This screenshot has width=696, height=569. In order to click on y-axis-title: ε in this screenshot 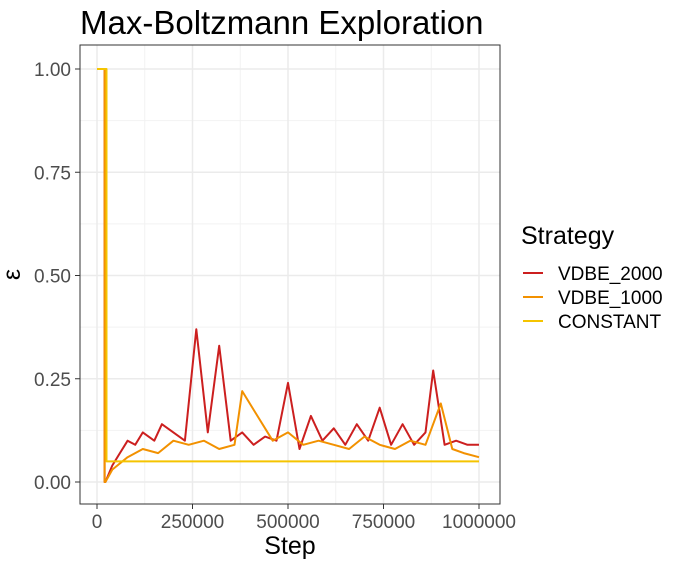, I will do `click(13, 274)`.